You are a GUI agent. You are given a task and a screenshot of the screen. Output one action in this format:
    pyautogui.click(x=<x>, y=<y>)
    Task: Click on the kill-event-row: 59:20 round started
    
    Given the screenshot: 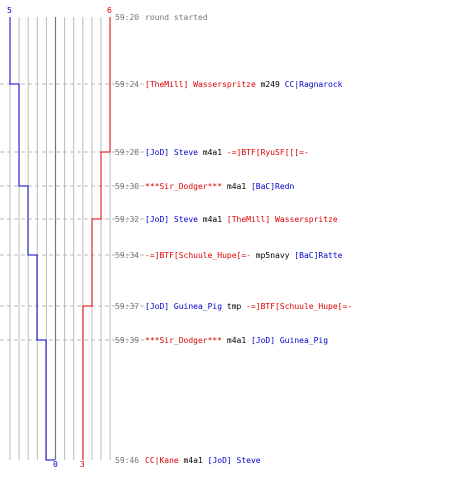 What is the action you would take?
    pyautogui.click(x=161, y=17)
    